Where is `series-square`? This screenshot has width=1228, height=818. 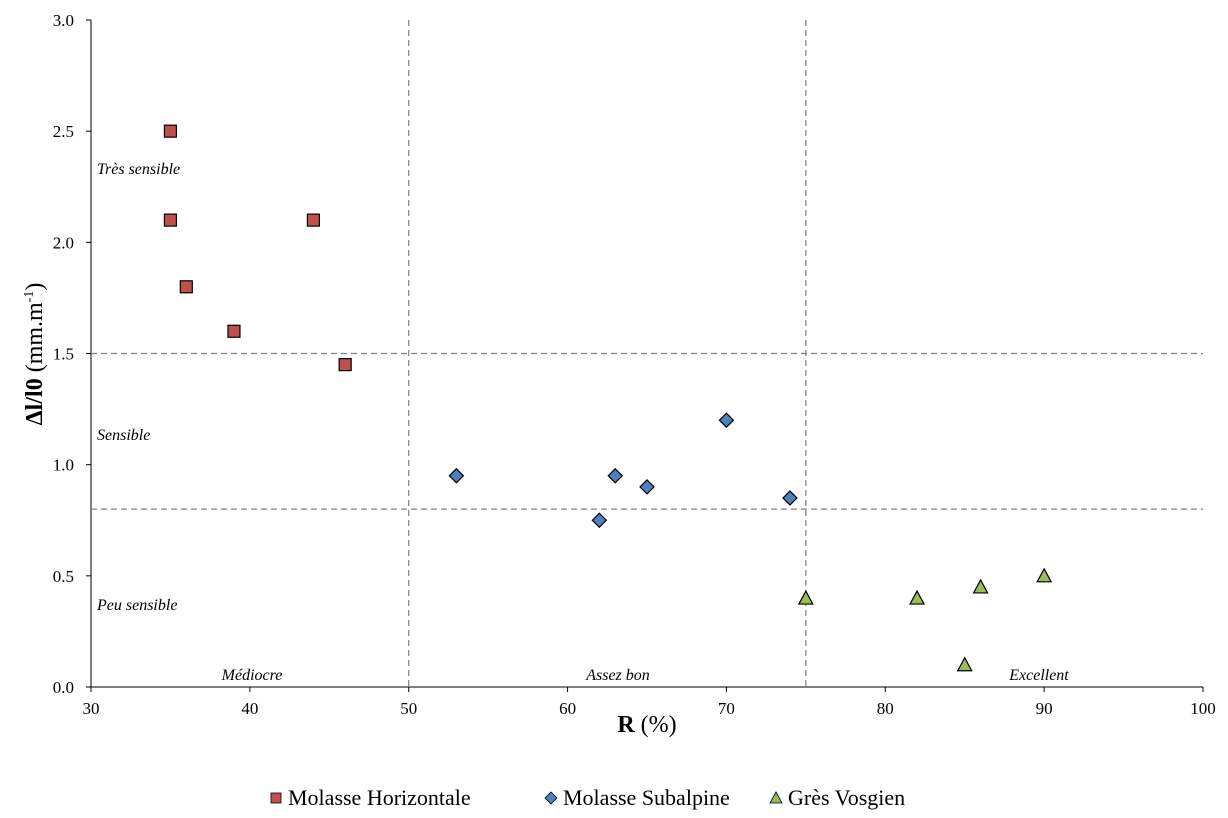
series-square is located at coordinates (257, 248).